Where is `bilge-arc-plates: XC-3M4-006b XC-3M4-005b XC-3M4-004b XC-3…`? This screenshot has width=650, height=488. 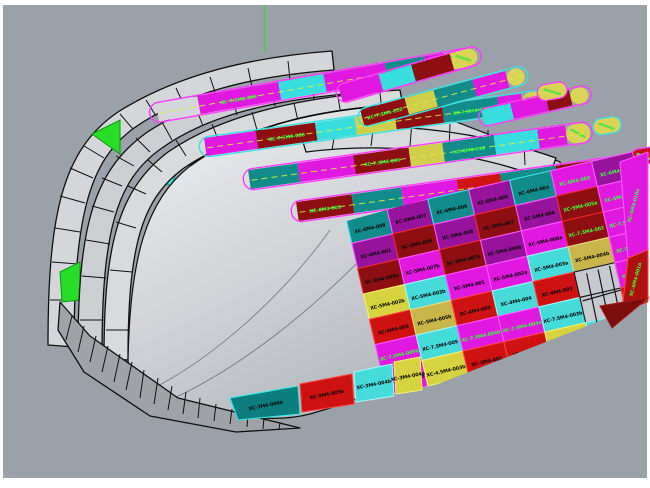
bilge-arc-plates: XC-3M4-006b XC-3M4-005b XC-3M4-004b XC-3… is located at coordinates (327, 388).